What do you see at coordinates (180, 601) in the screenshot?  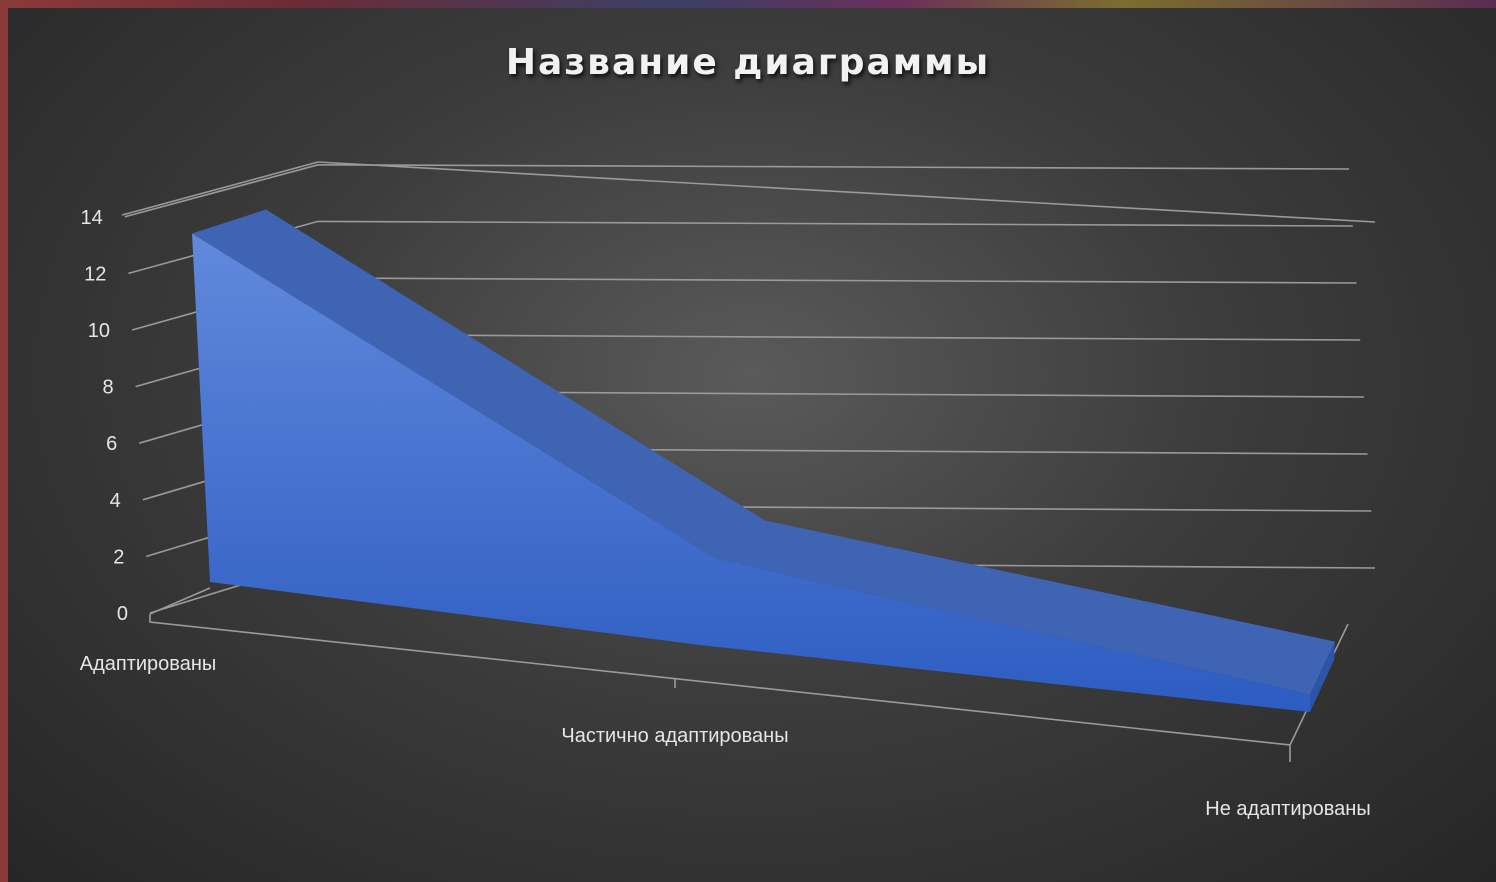 I see `floor-left-edge` at bounding box center [180, 601].